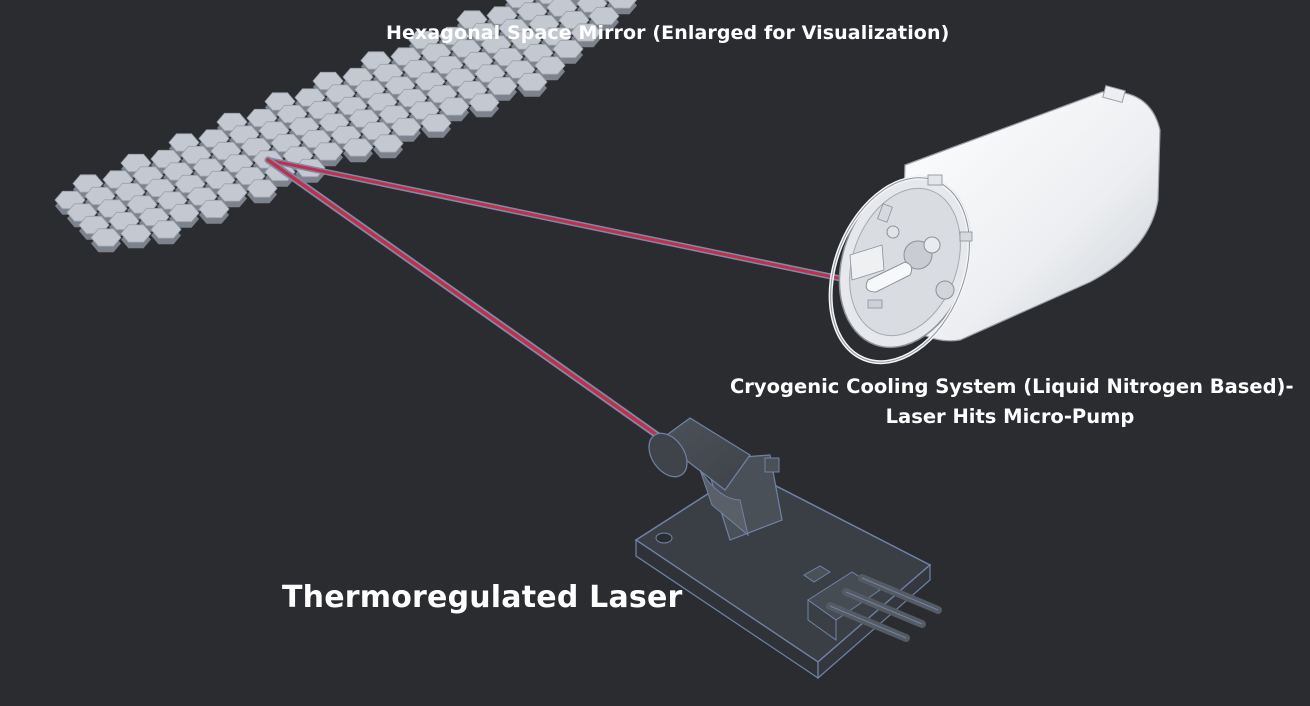  I want to click on cryogenic-cylinder-icon, so click(994, 225).